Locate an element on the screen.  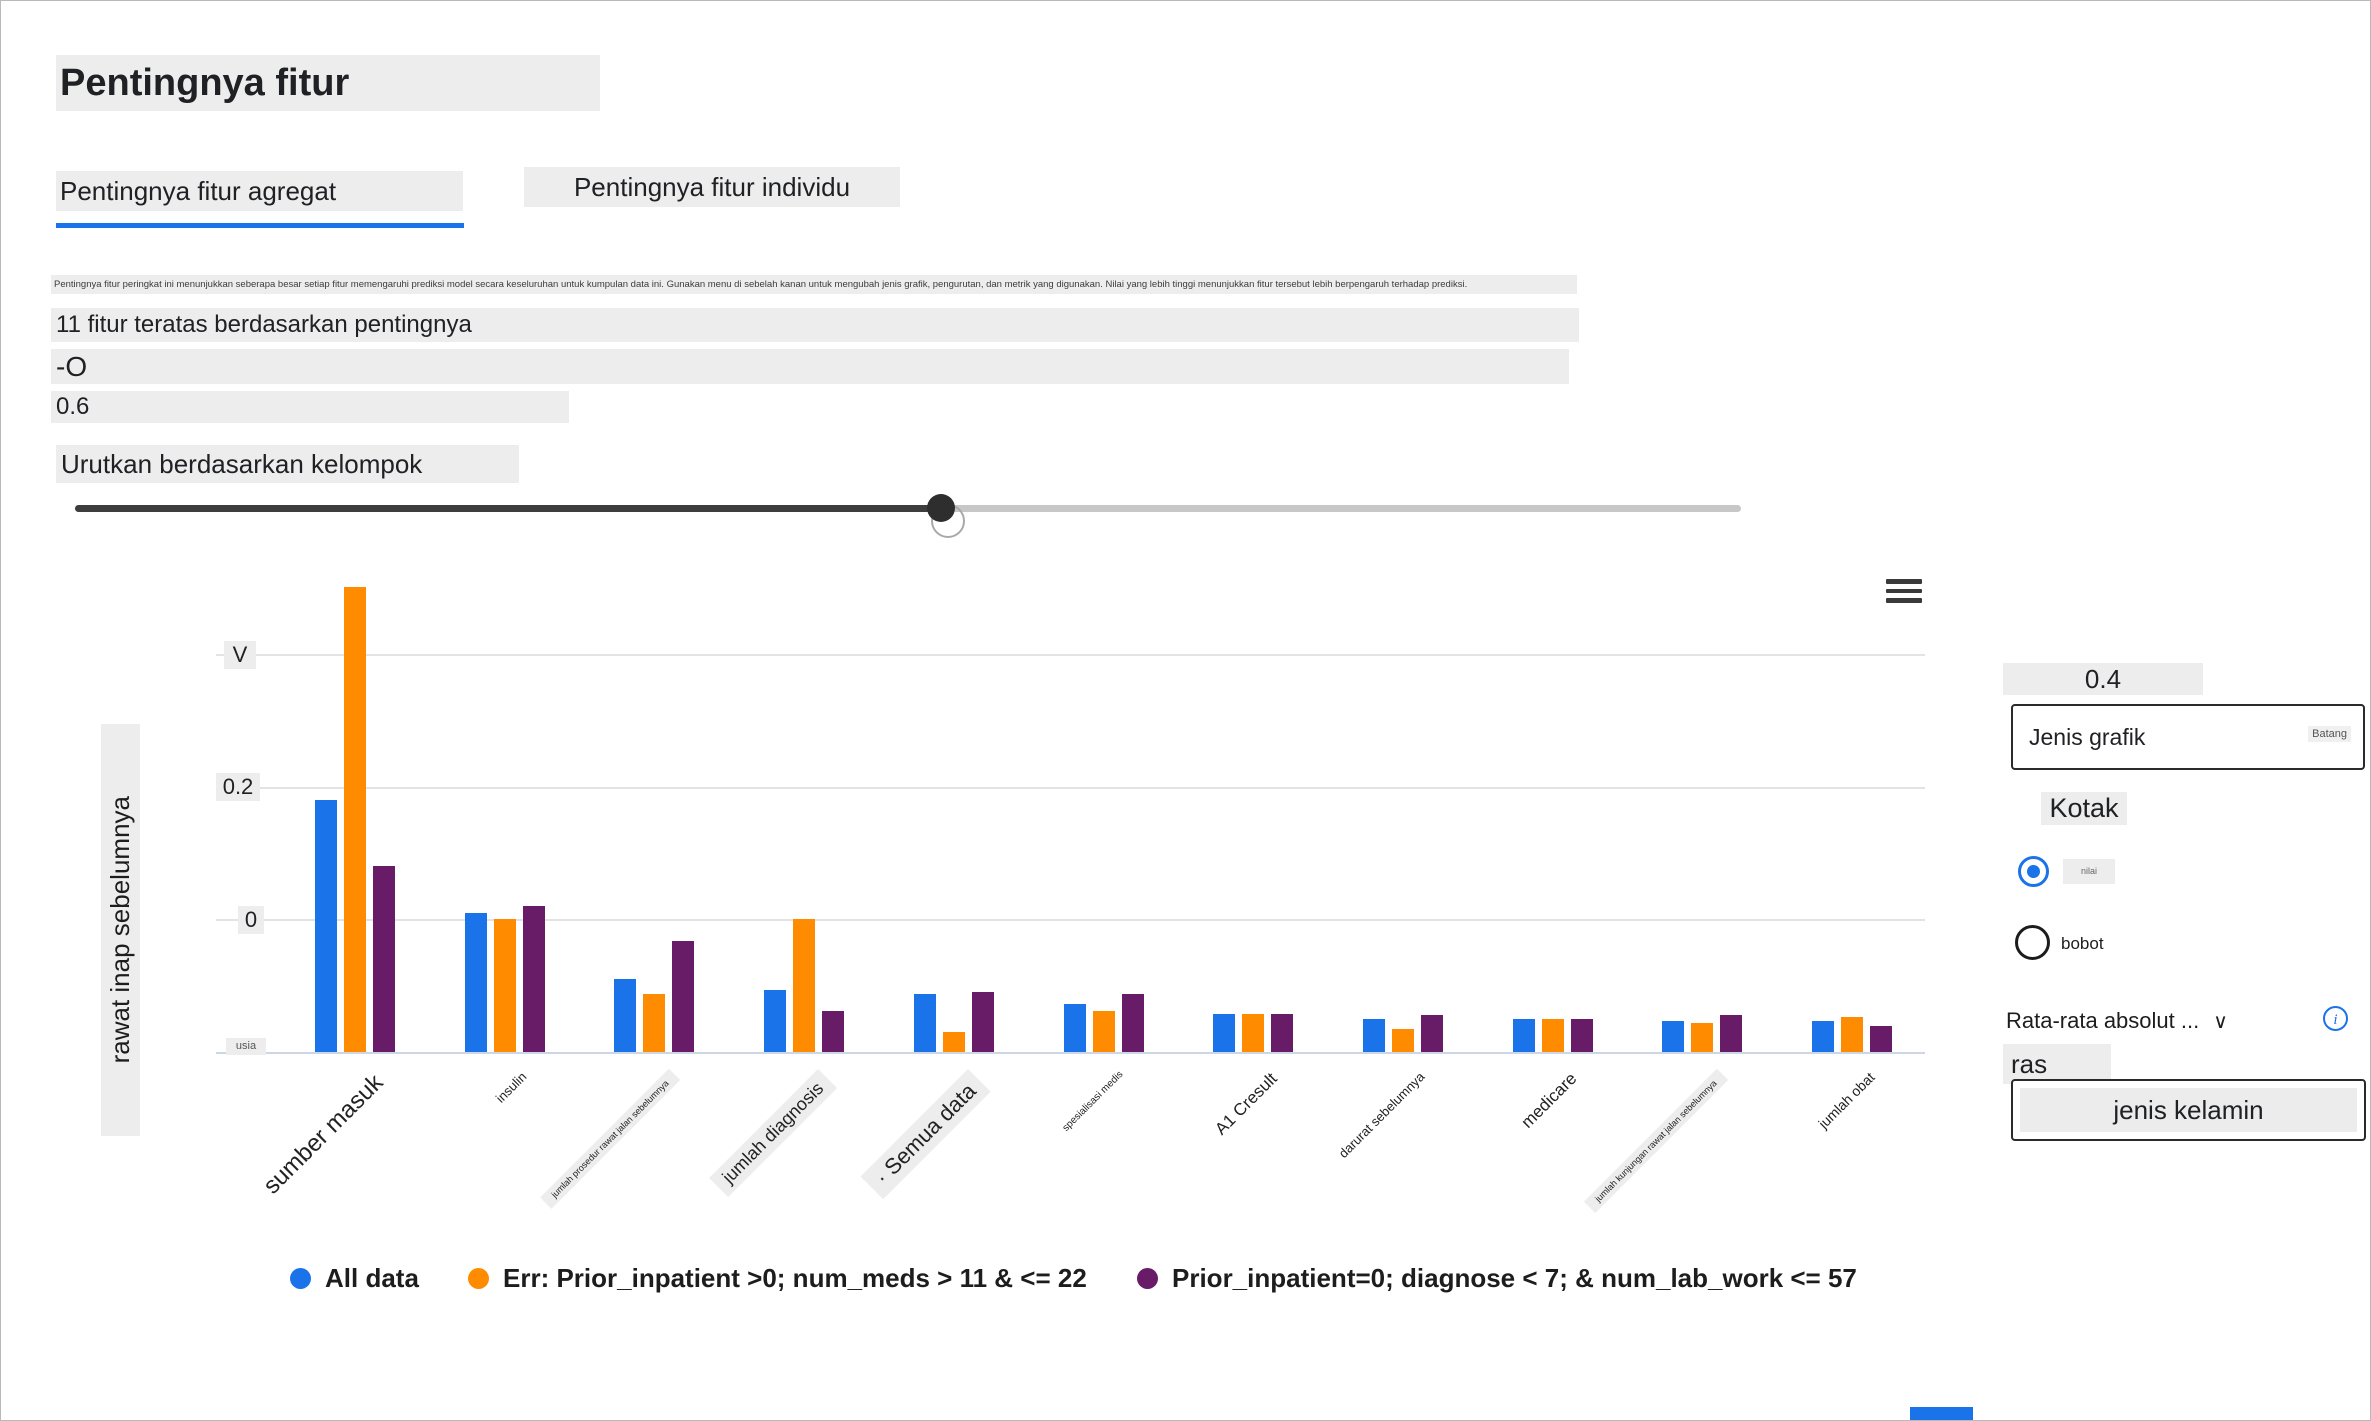
bar-series0-cat5 is located at coordinates (1075, 1028).